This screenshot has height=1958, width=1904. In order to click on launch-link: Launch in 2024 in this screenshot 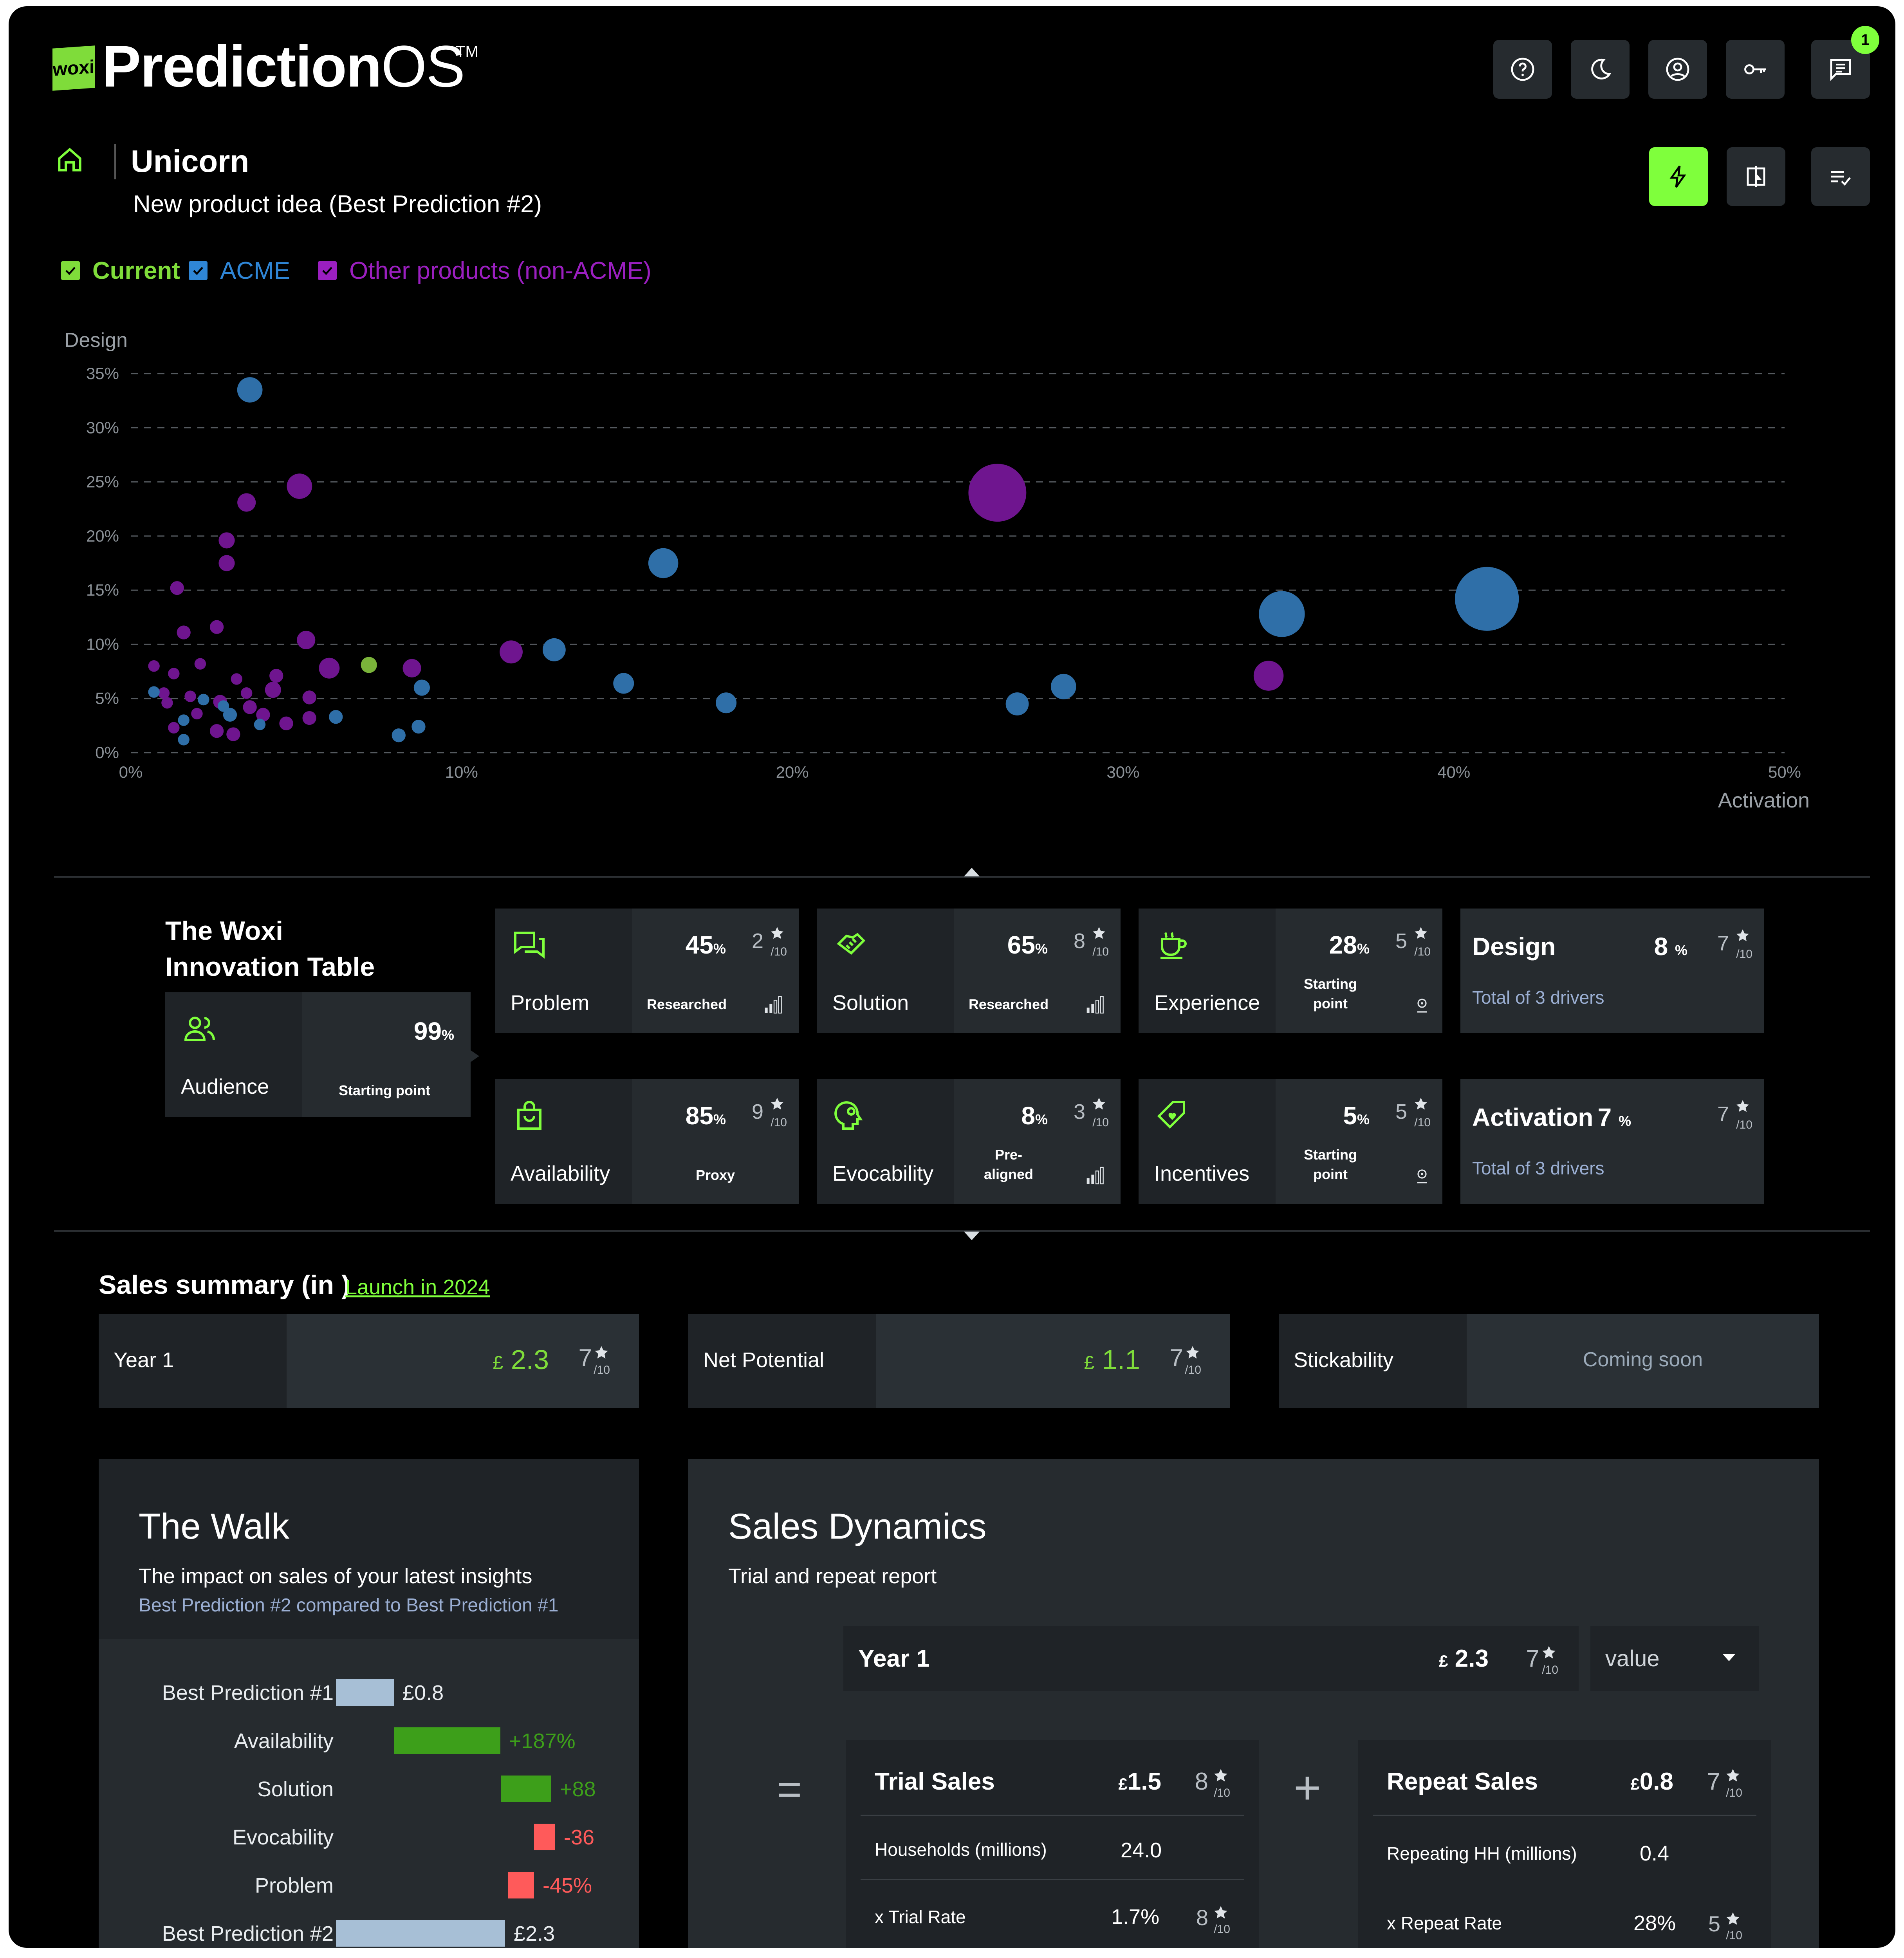, I will do `click(417, 1287)`.